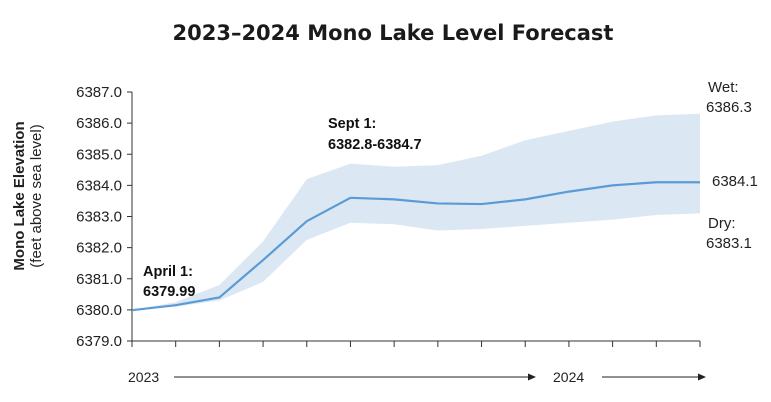 The width and height of the screenshot is (771, 402). Describe the element at coordinates (36, 195) in the screenshot. I see `y-axis-sublabel: (feet above sea level)` at that location.